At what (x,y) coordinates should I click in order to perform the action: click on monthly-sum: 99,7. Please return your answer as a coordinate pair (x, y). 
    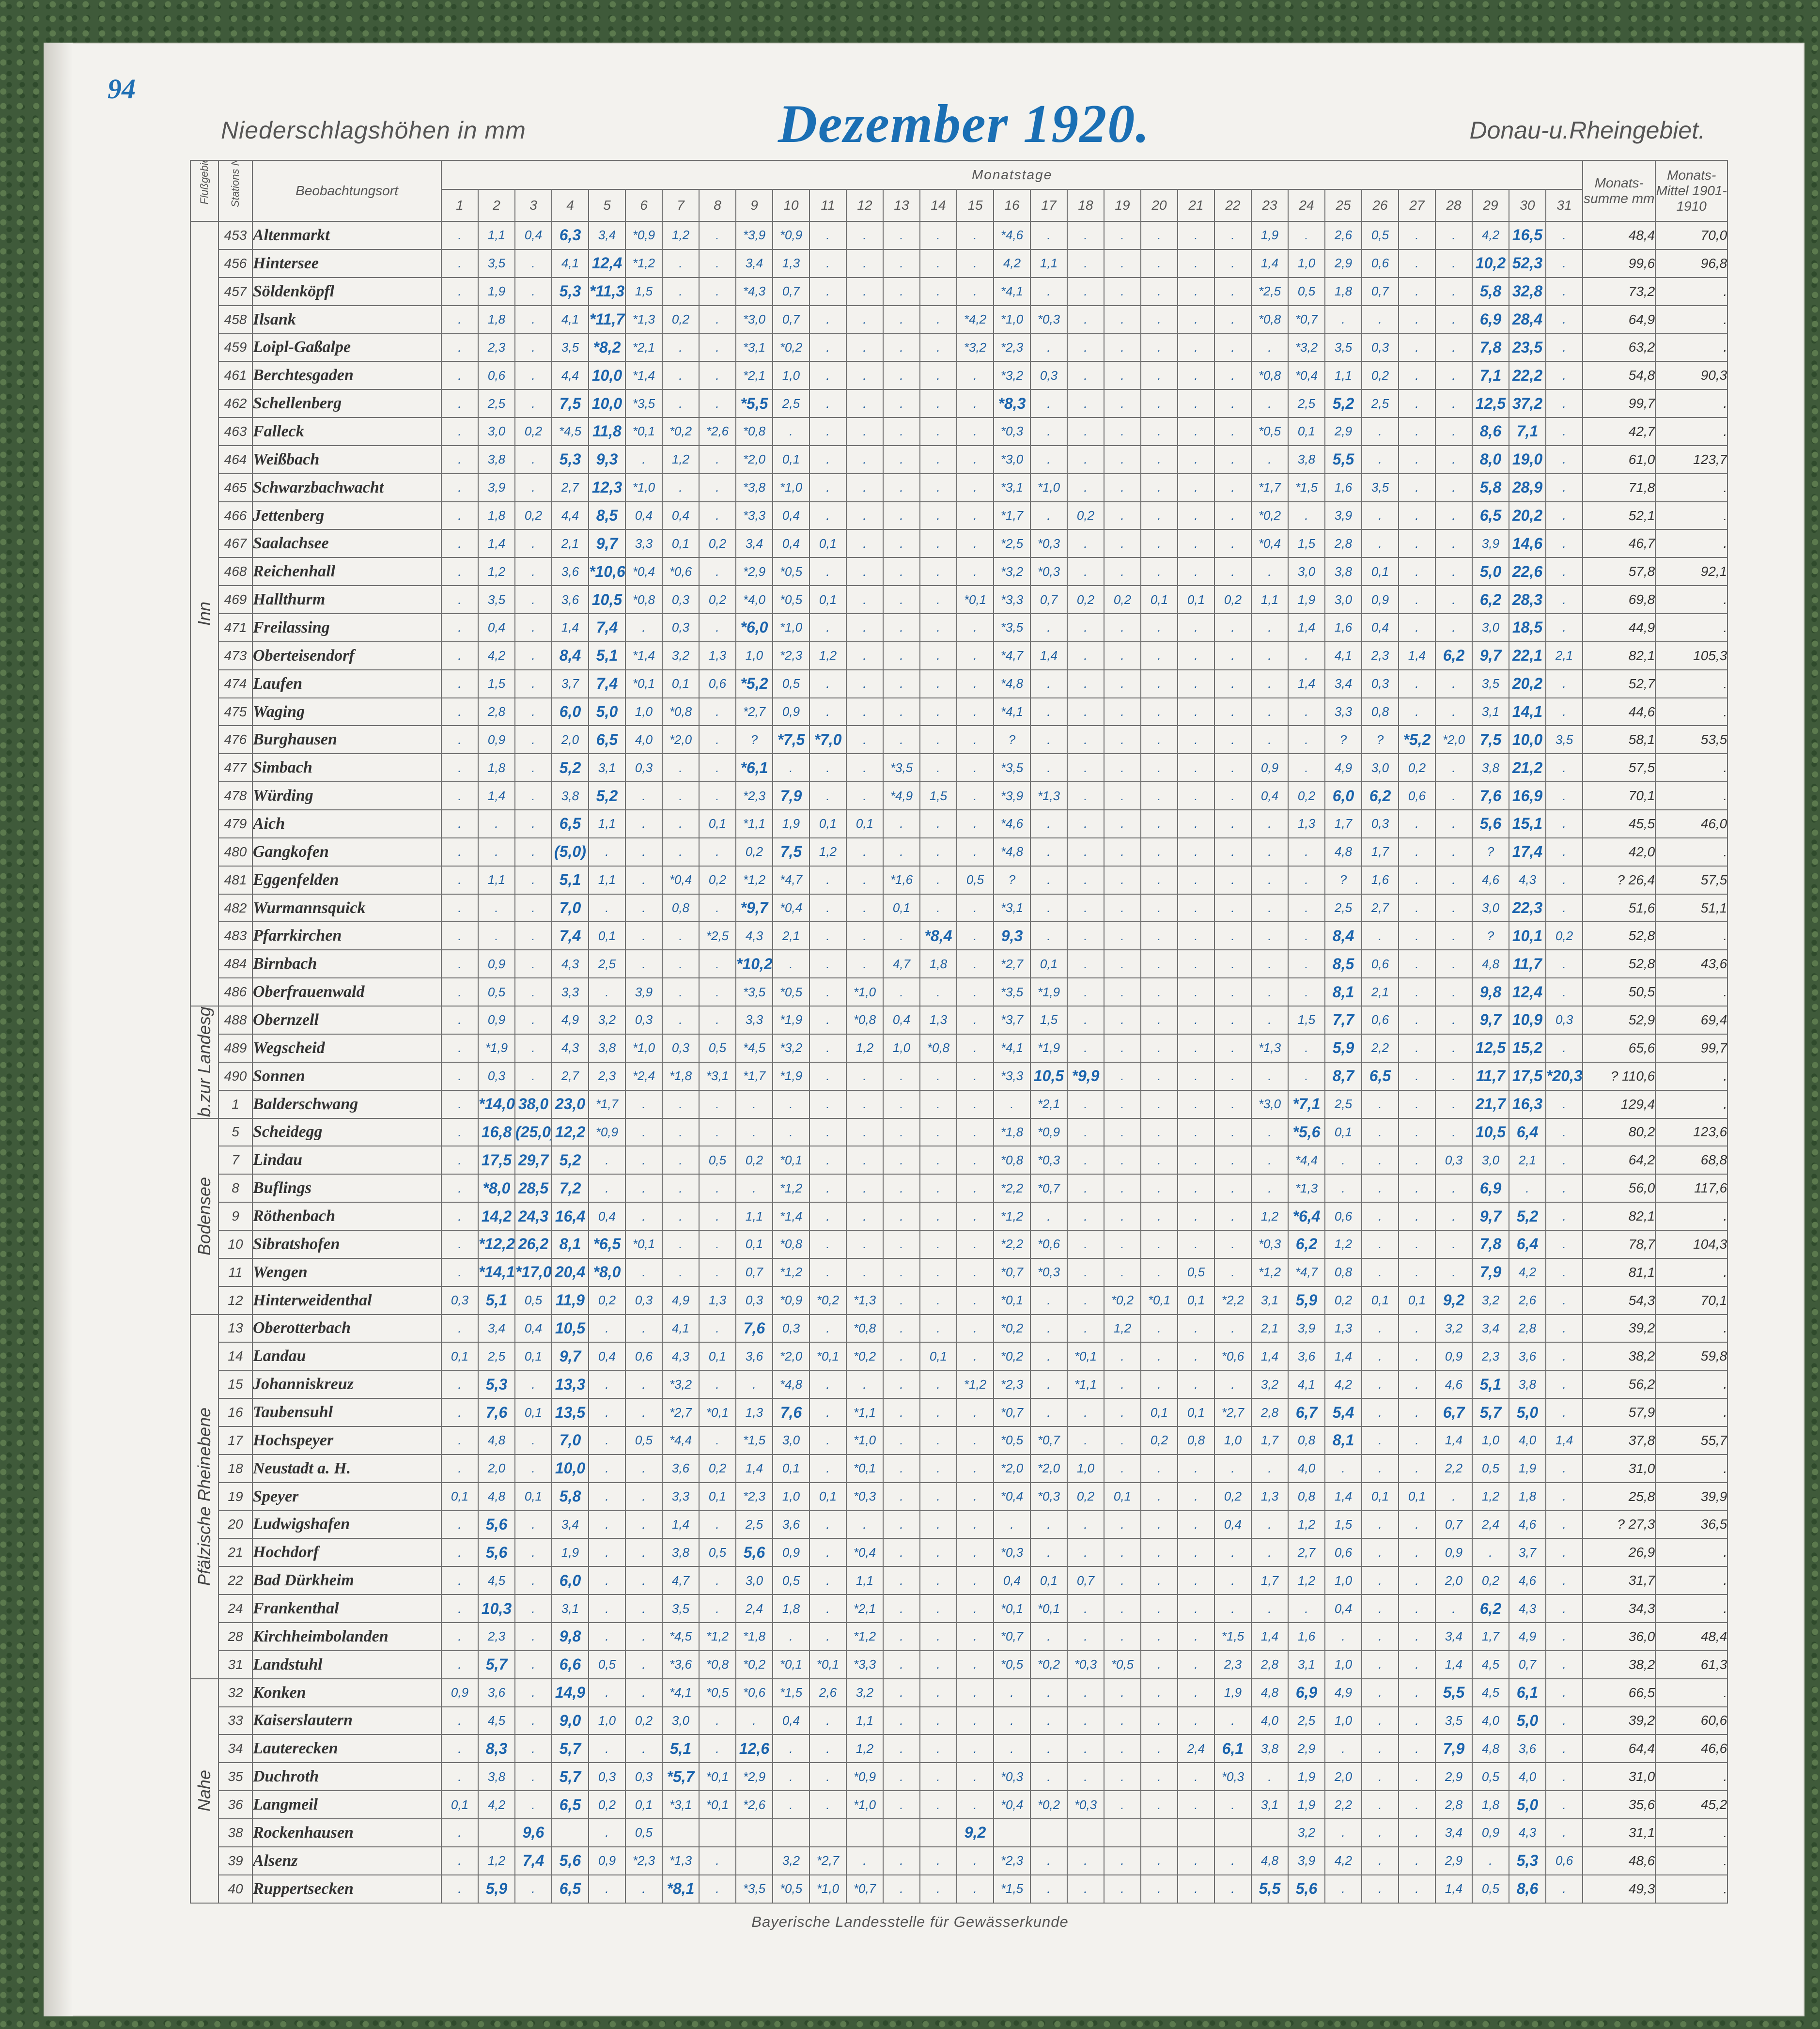
    Looking at the image, I should click on (1619, 403).